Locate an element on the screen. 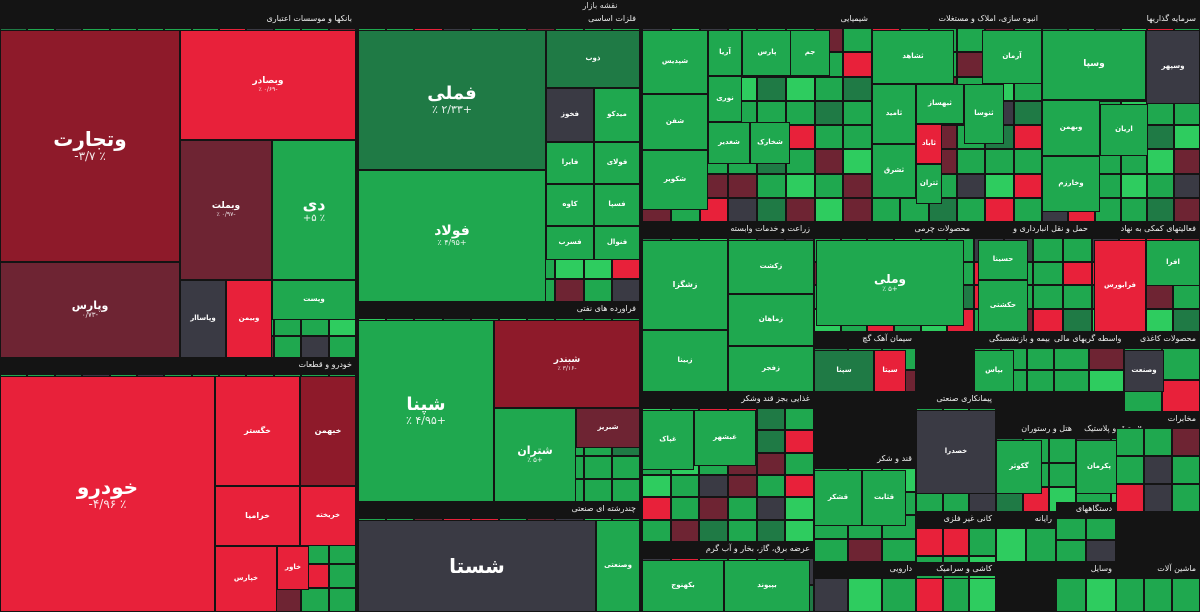 This screenshot has width=1200, height=612. stock-tile: آرمان is located at coordinates (1012, 57).